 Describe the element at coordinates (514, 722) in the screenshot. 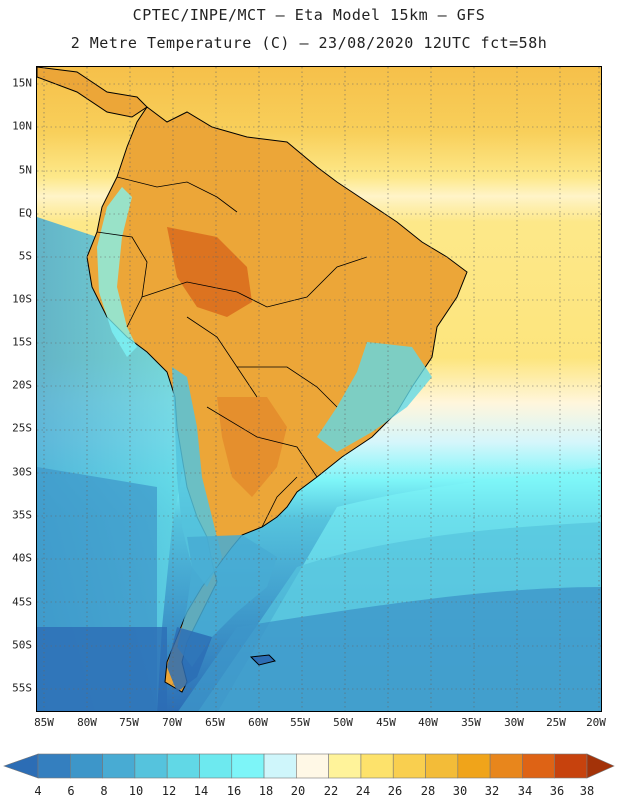

I see `lon-label-30w: 30W` at that location.